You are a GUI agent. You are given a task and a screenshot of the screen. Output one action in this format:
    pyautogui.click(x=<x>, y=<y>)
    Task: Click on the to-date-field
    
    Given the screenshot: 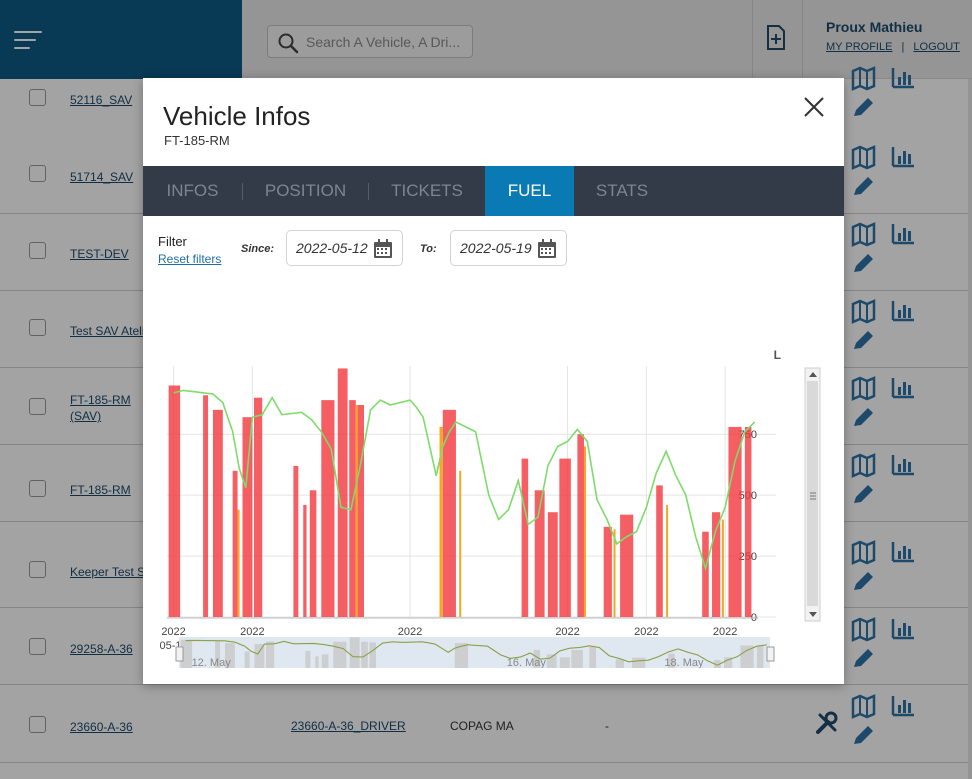 What is the action you would take?
    pyautogui.click(x=508, y=248)
    